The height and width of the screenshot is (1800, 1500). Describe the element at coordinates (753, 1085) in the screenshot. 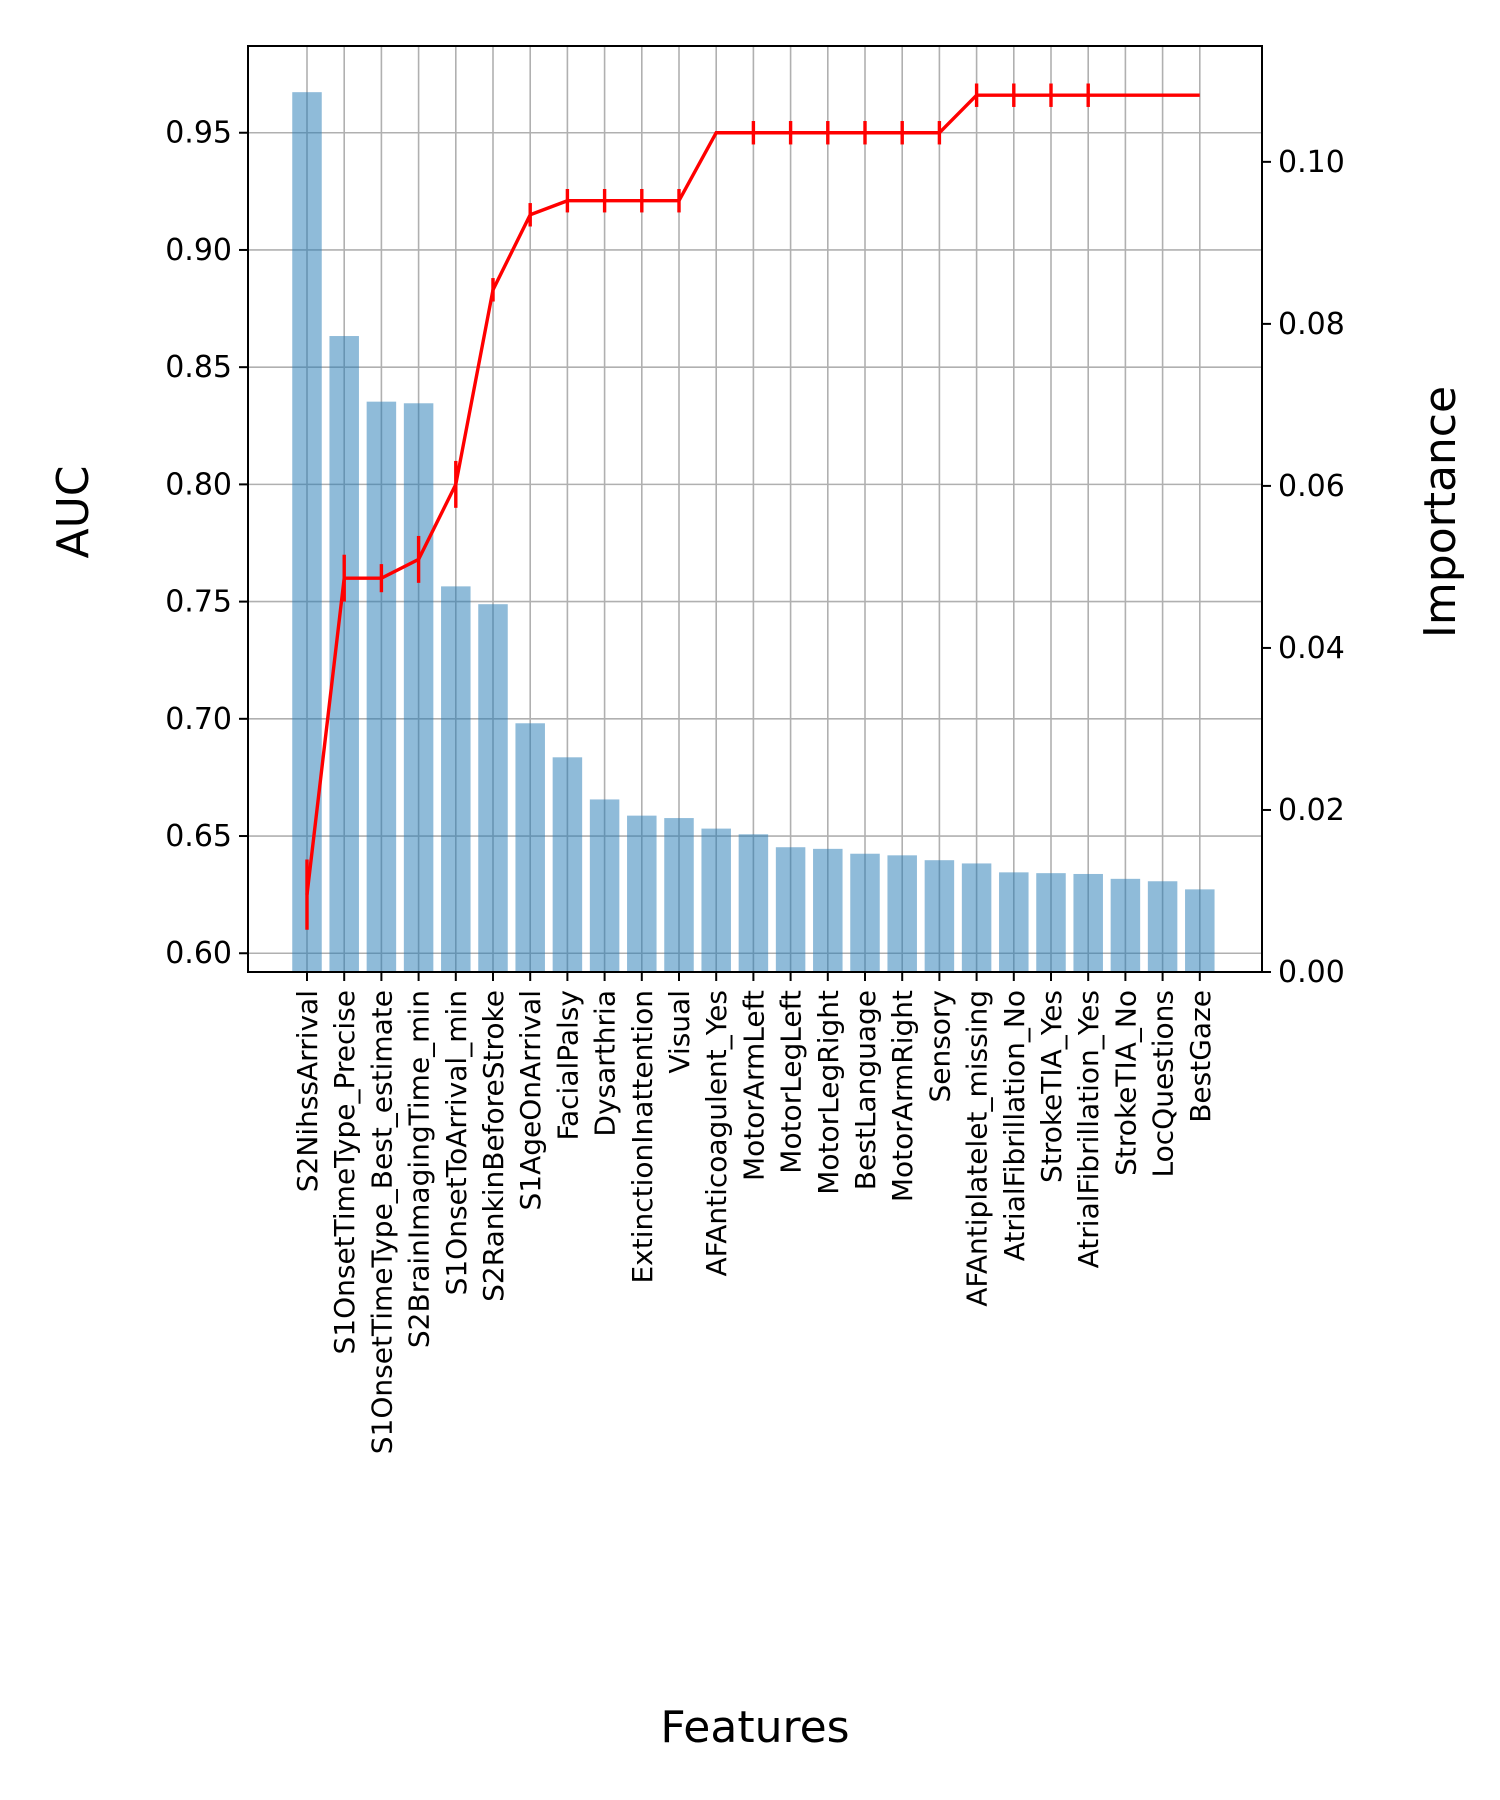

I see `x-tick-label: MotorArmLeft` at that location.